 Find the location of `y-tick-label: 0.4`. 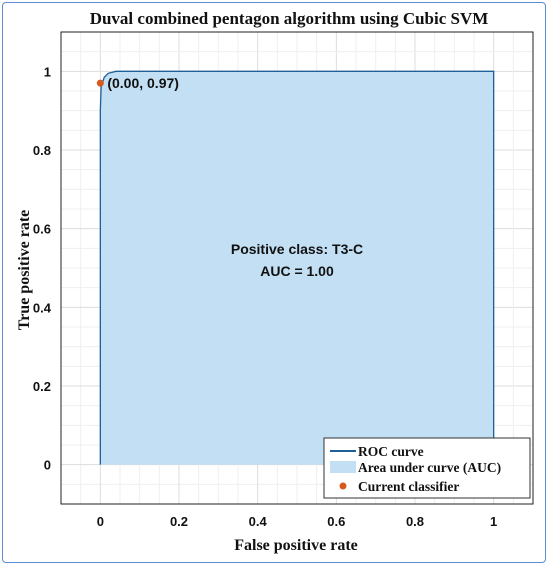

y-tick-label: 0.4 is located at coordinates (42, 307).